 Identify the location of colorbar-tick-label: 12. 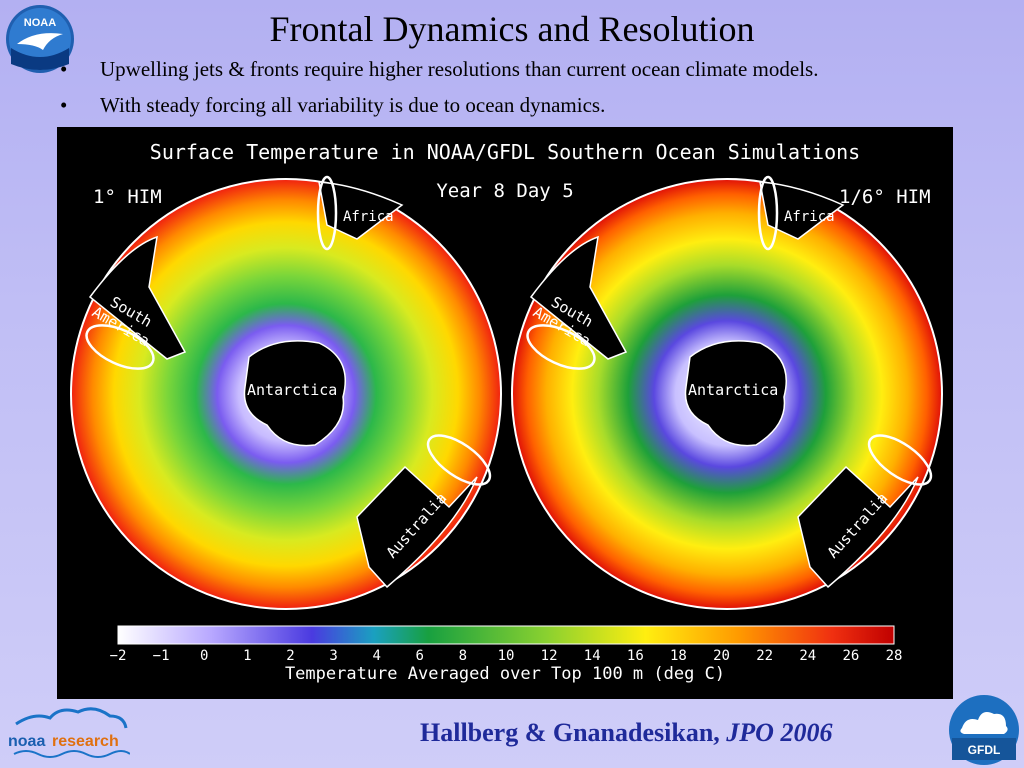
(549, 656).